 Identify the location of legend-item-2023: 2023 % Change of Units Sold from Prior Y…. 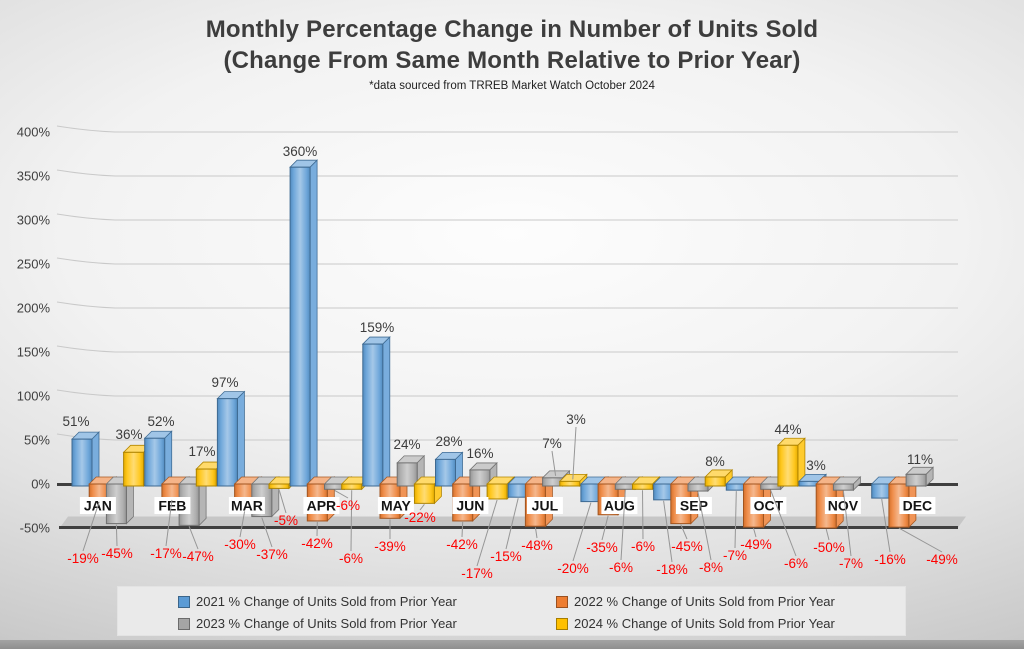
(317, 623).